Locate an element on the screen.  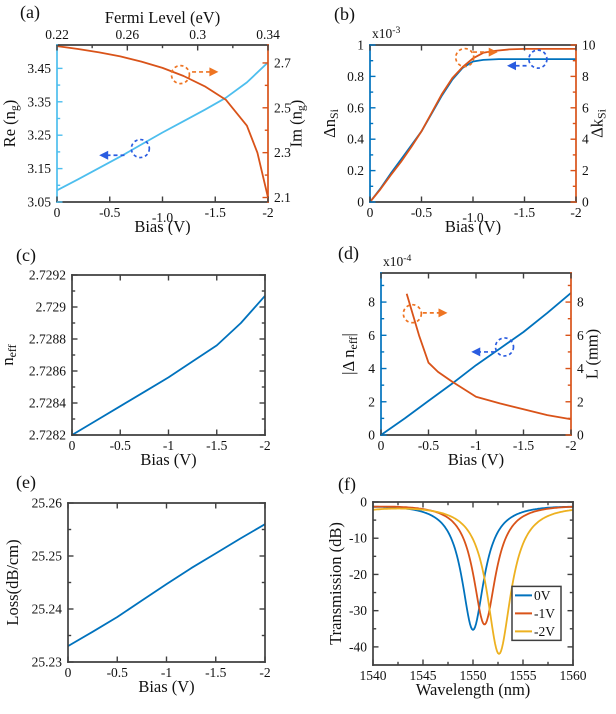
svg-text: 2.7 is located at coordinates (282, 62).